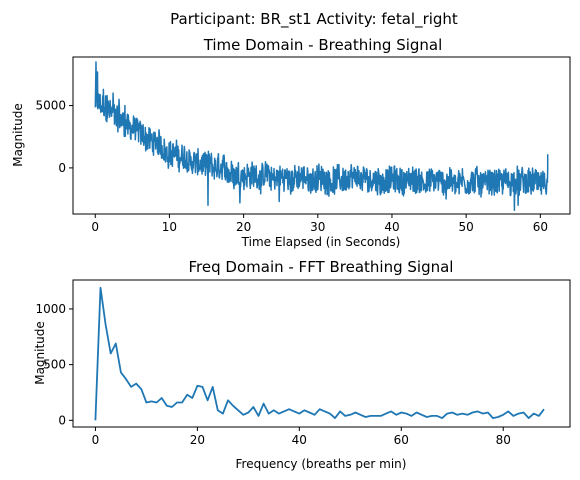 This screenshot has height=480, width=580. What do you see at coordinates (50, 106) in the screenshot?
I see `y-tick-label: 5000` at bounding box center [50, 106].